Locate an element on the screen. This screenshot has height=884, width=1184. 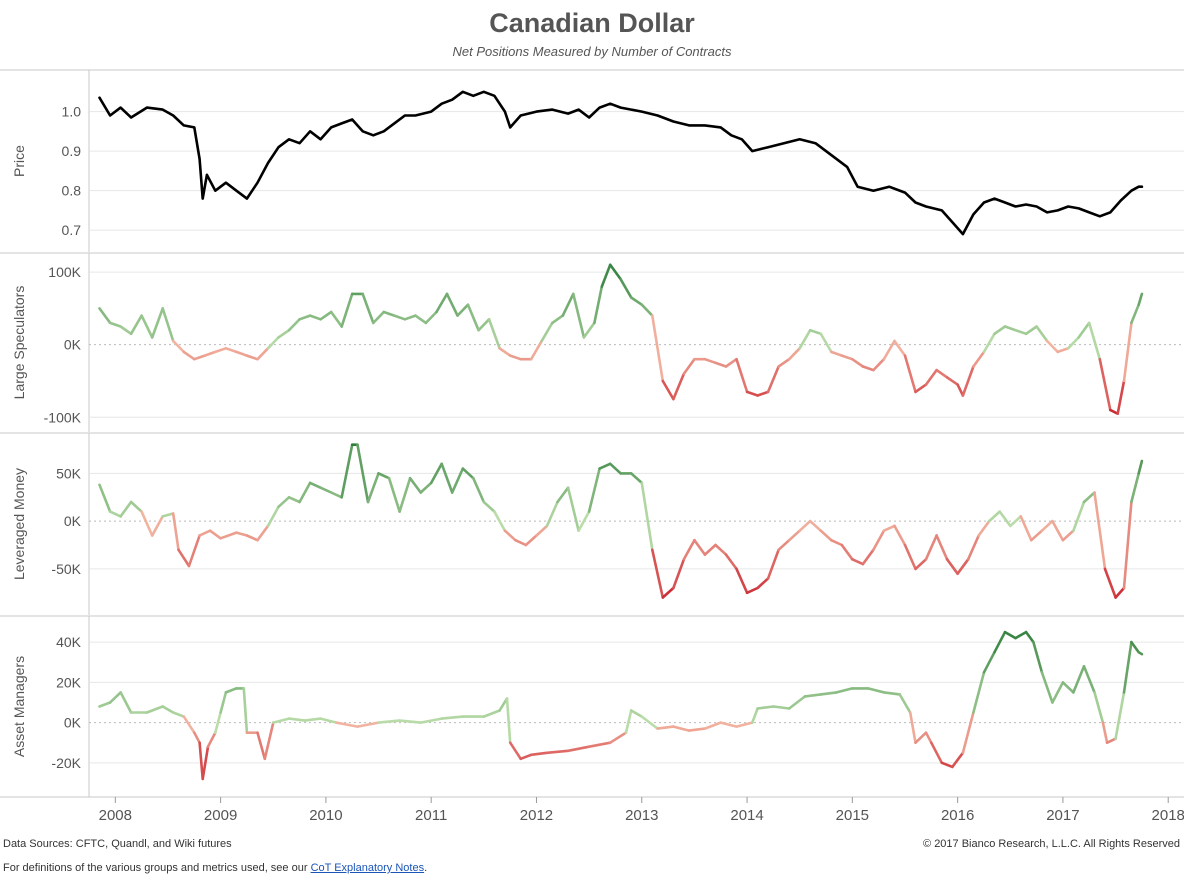
x-tick-label: 2016 is located at coordinates (957, 815).